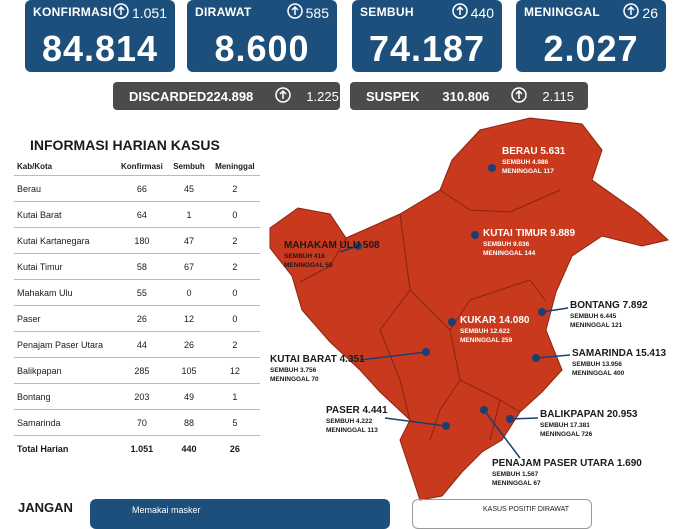 The width and height of the screenshot is (700, 529). I want to click on stat-change: 440, so click(472, 12).